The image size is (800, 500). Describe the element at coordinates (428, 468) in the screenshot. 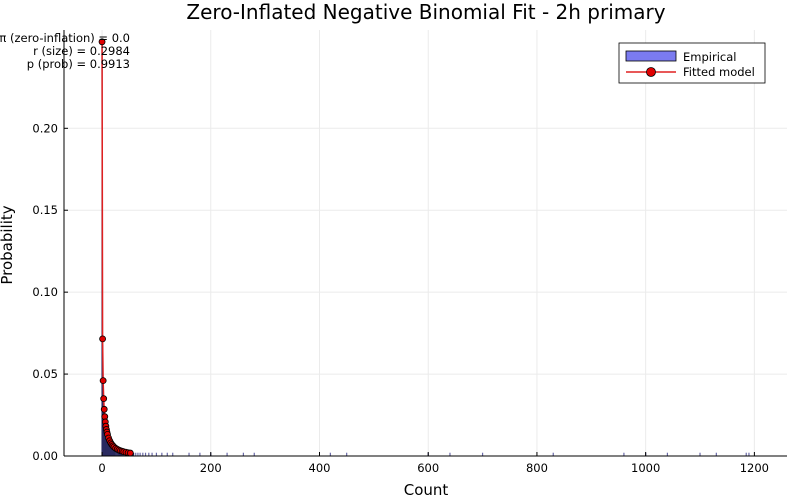

I see `x-tick-label: 600` at that location.